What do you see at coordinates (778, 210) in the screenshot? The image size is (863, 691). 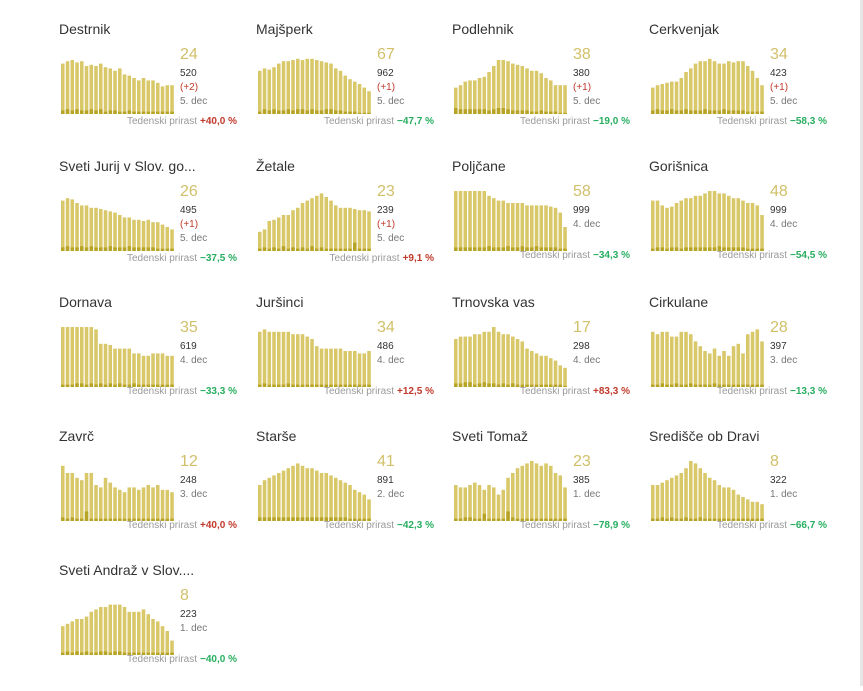 I see `total-count: 999` at bounding box center [778, 210].